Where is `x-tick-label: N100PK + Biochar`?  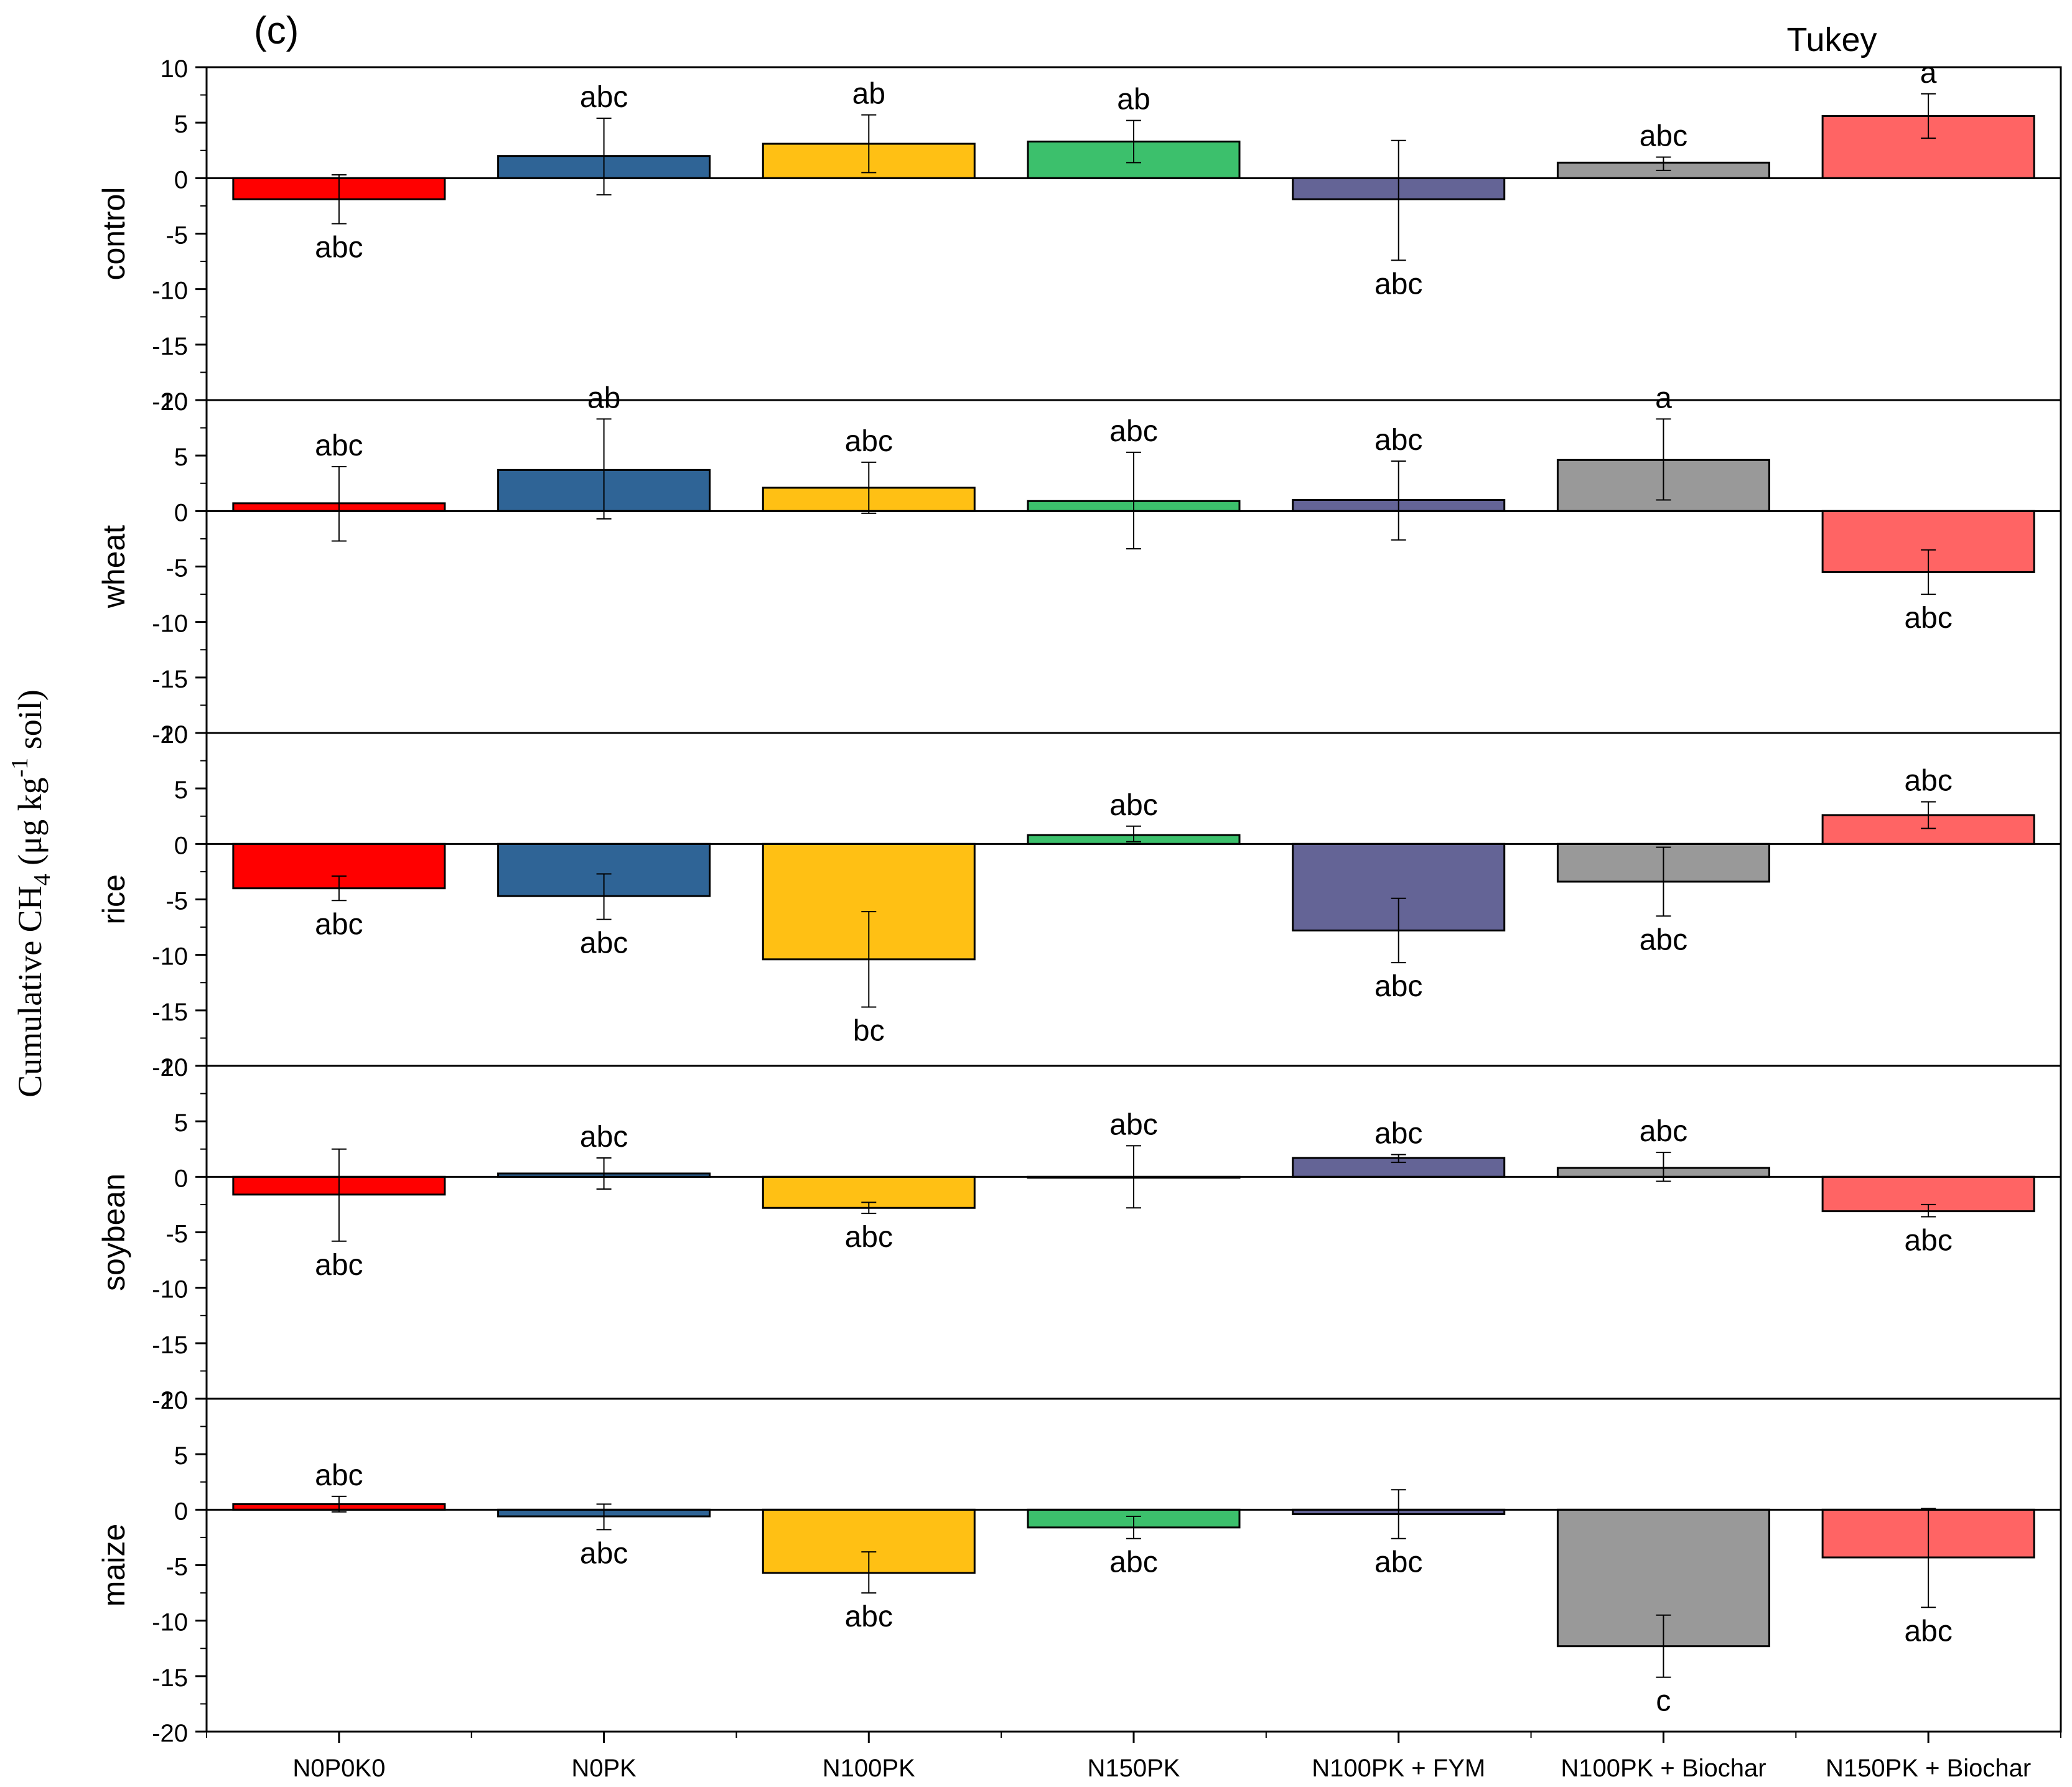 x-tick-label: N100PK + Biochar is located at coordinates (1664, 1768).